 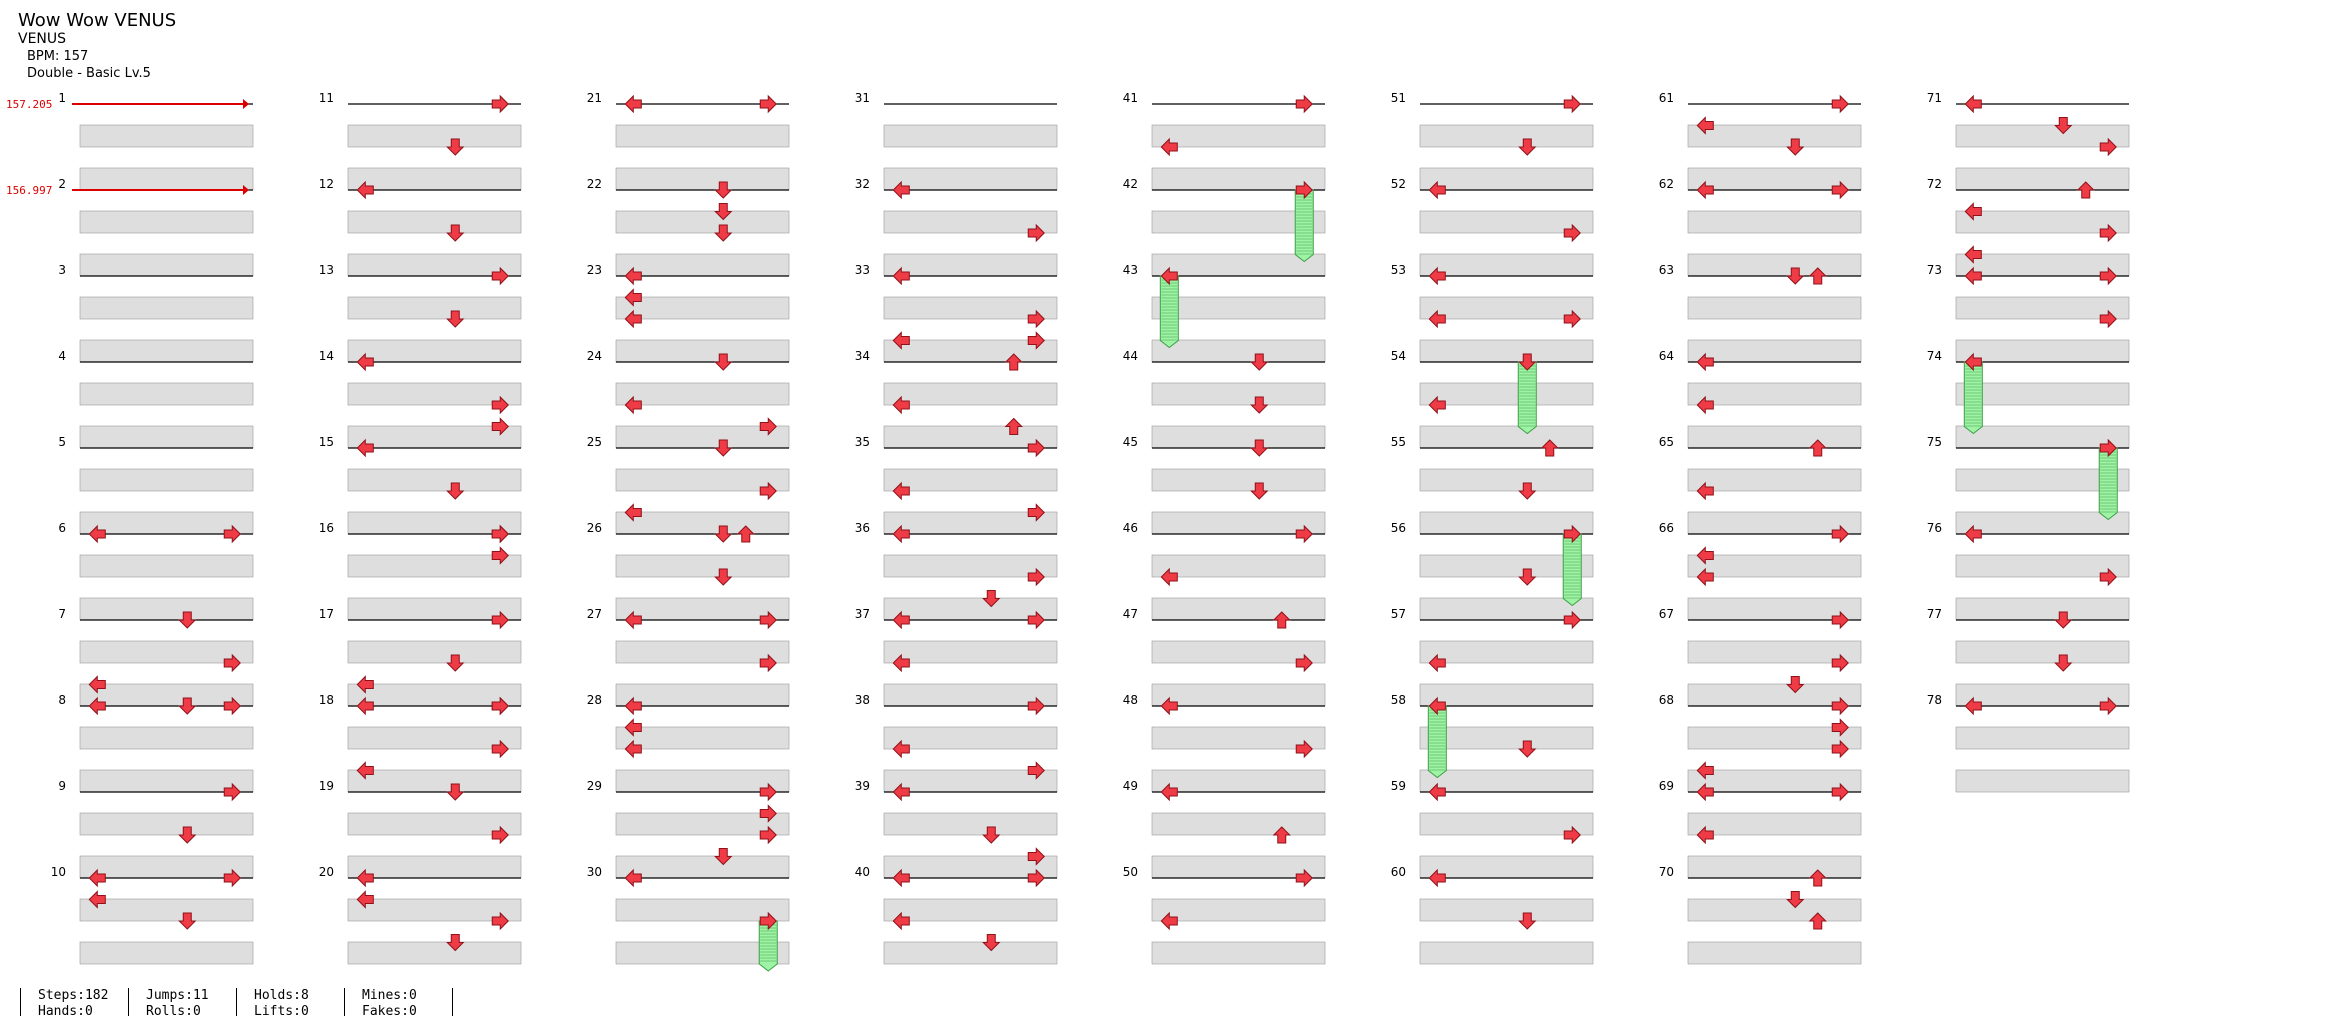 What do you see at coordinates (1130, 786) in the screenshot?
I see `measure-number: 49` at bounding box center [1130, 786].